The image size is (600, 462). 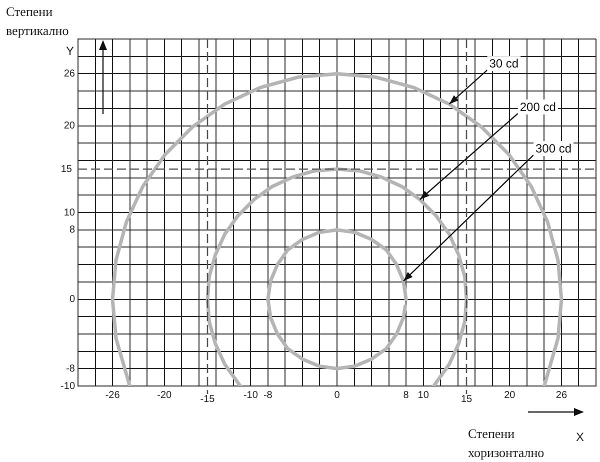 I want to click on x-tick-label: 26, so click(x=562, y=395).